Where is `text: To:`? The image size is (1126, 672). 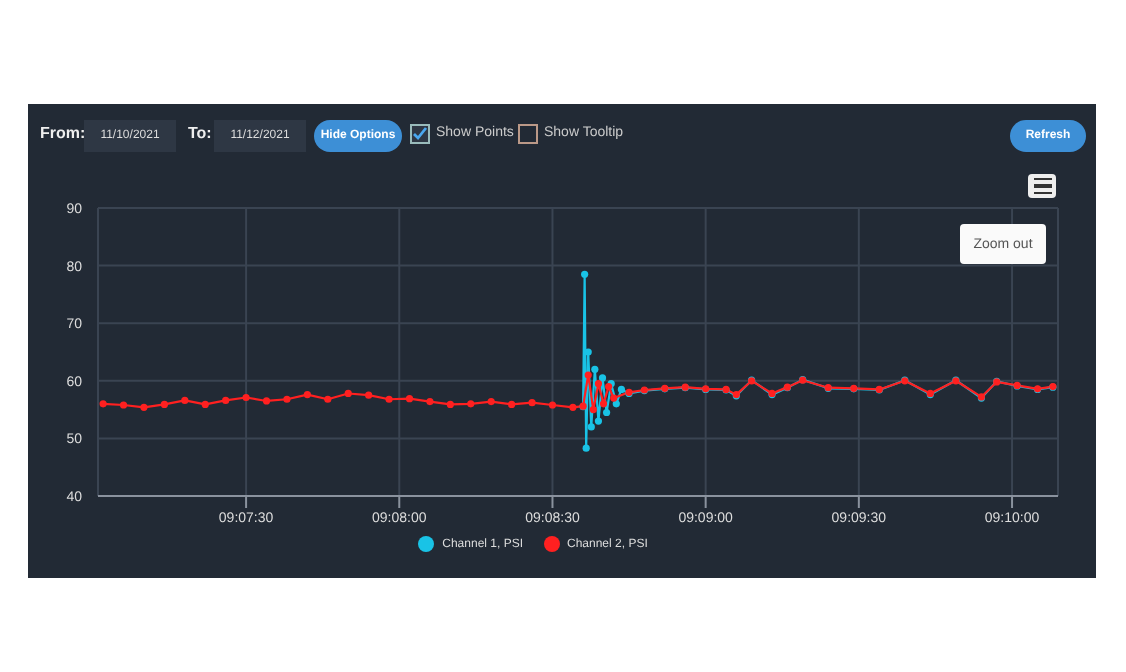 text: To: is located at coordinates (200, 133).